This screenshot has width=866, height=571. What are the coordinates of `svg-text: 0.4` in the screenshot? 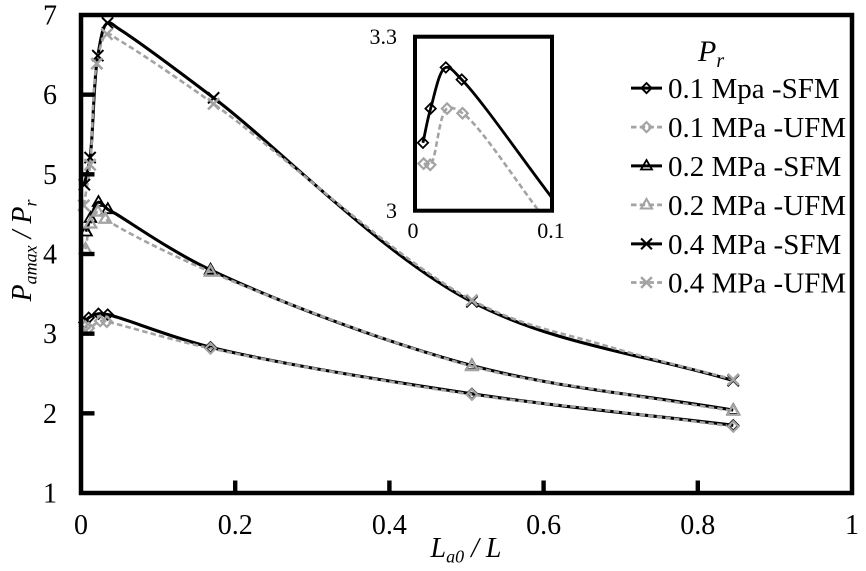 It's located at (389, 525).